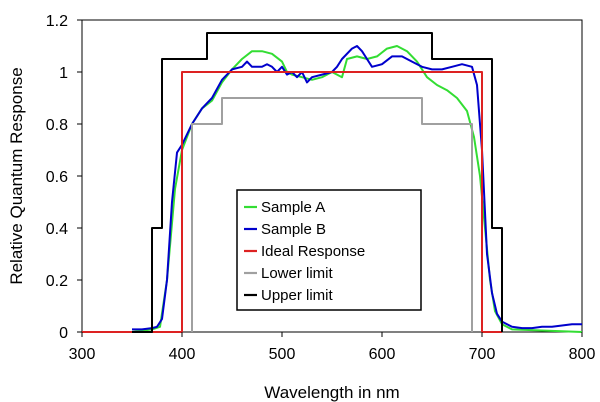  I want to click on legend-label: Upper limit, so click(297, 295).